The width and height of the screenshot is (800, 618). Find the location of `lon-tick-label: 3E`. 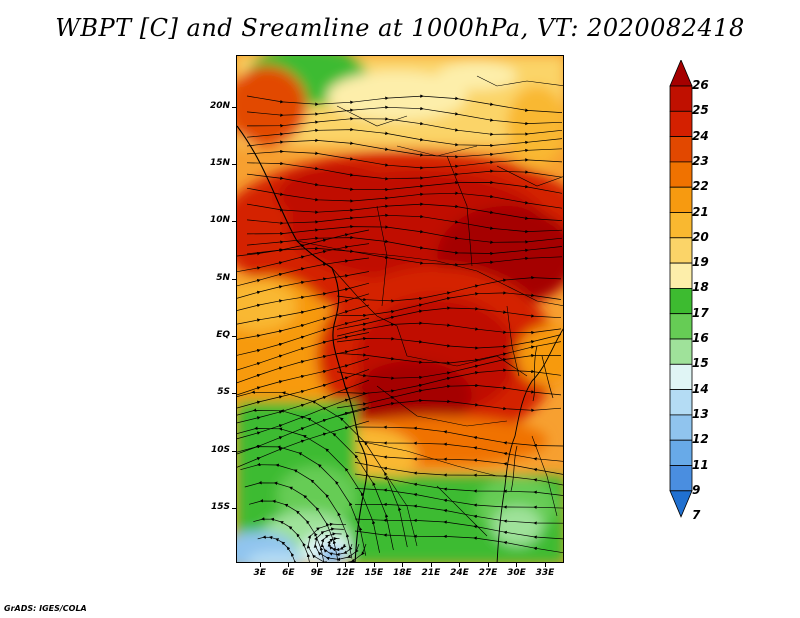

lon-tick-label: 3E is located at coordinates (259, 573).